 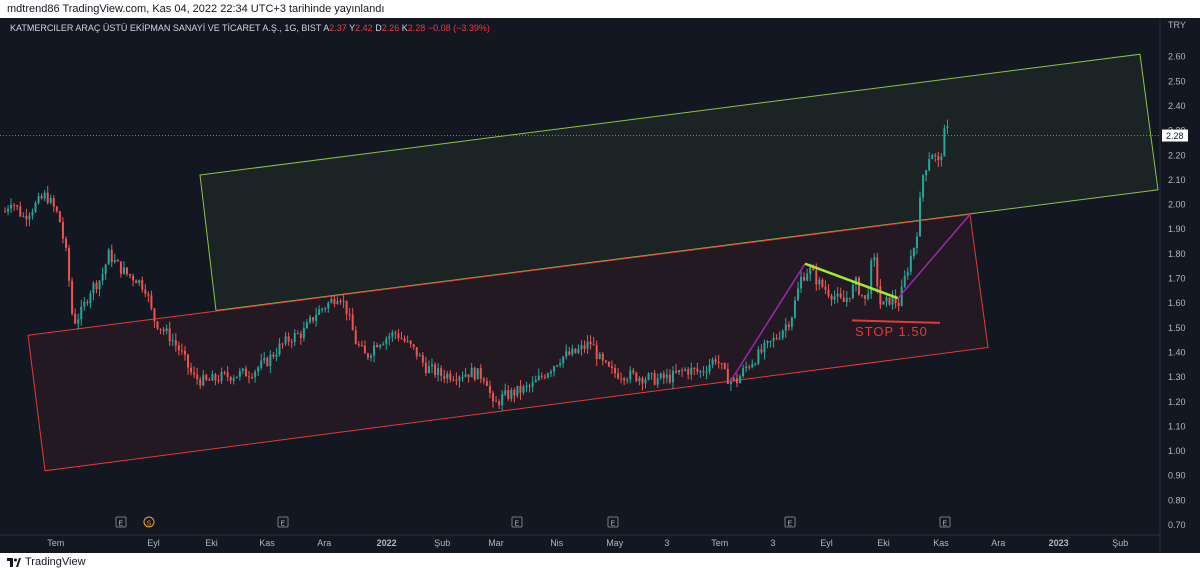 What do you see at coordinates (1177, 525) in the screenshot?
I see `y-tick-label: 0.70` at bounding box center [1177, 525].